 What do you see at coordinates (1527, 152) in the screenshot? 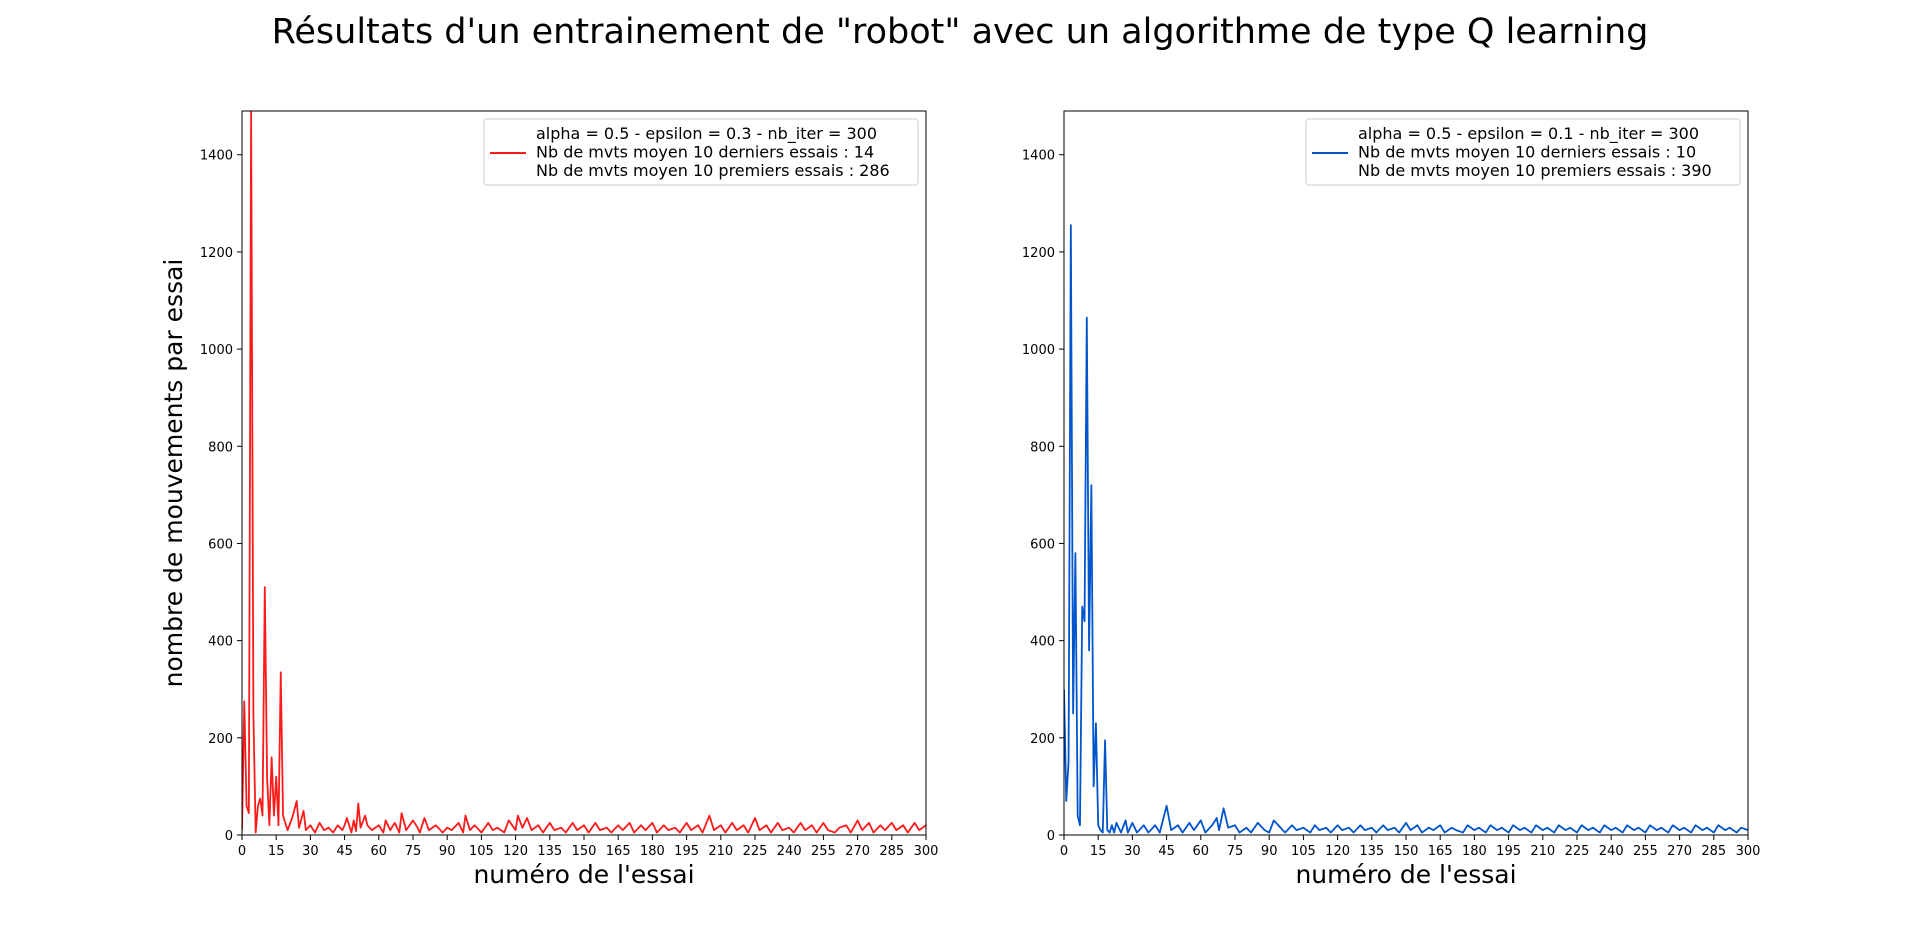
I see `legend-entry: Nb de mvts moyen 10 derniers essais : 10` at bounding box center [1527, 152].